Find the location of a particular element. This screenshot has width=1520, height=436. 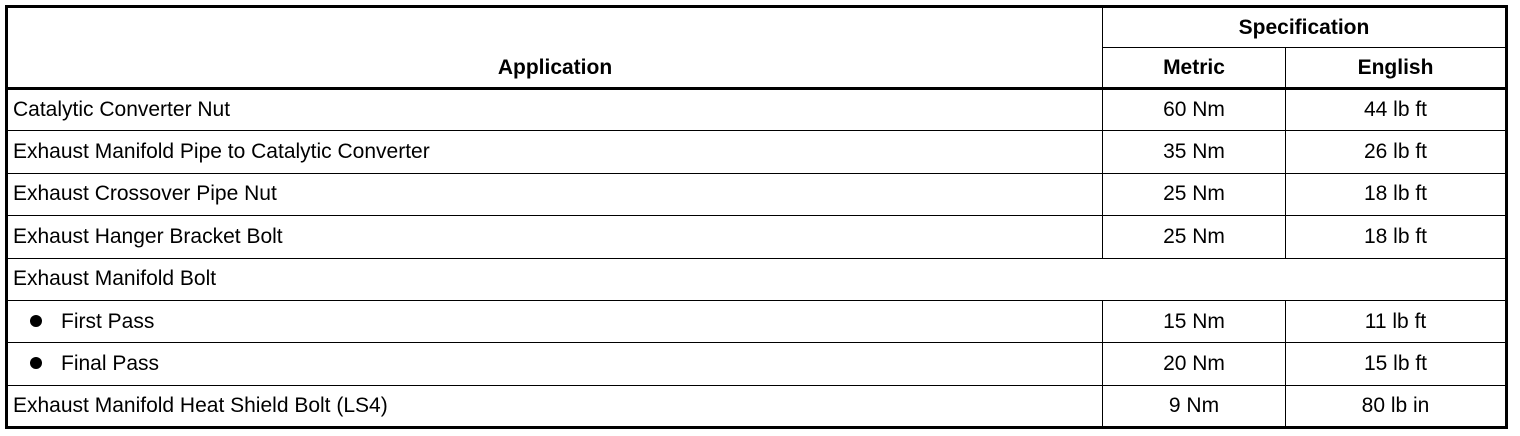

application-cell: First Pass is located at coordinates (554, 321).